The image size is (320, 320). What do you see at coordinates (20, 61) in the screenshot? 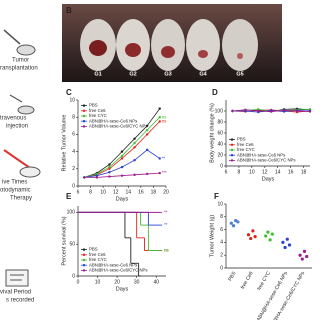
I see `schematic-text: Tumor` at bounding box center [20, 61].